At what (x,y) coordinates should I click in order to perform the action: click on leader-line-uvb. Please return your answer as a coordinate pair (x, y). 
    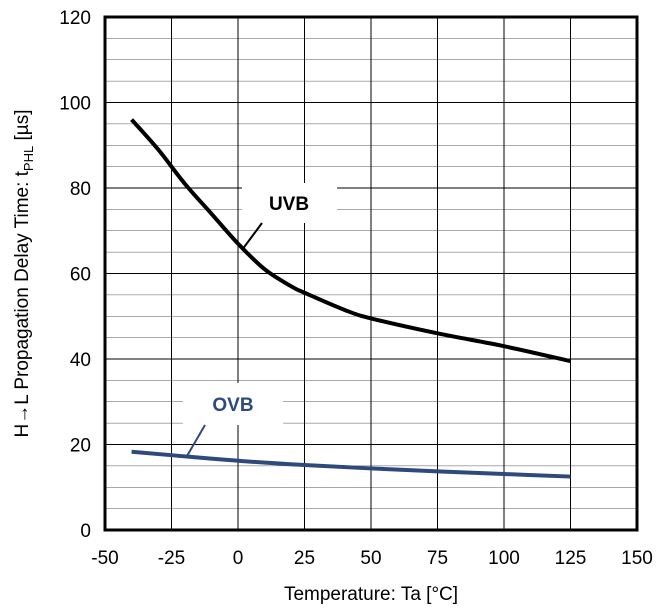
    Looking at the image, I should click on (252, 236).